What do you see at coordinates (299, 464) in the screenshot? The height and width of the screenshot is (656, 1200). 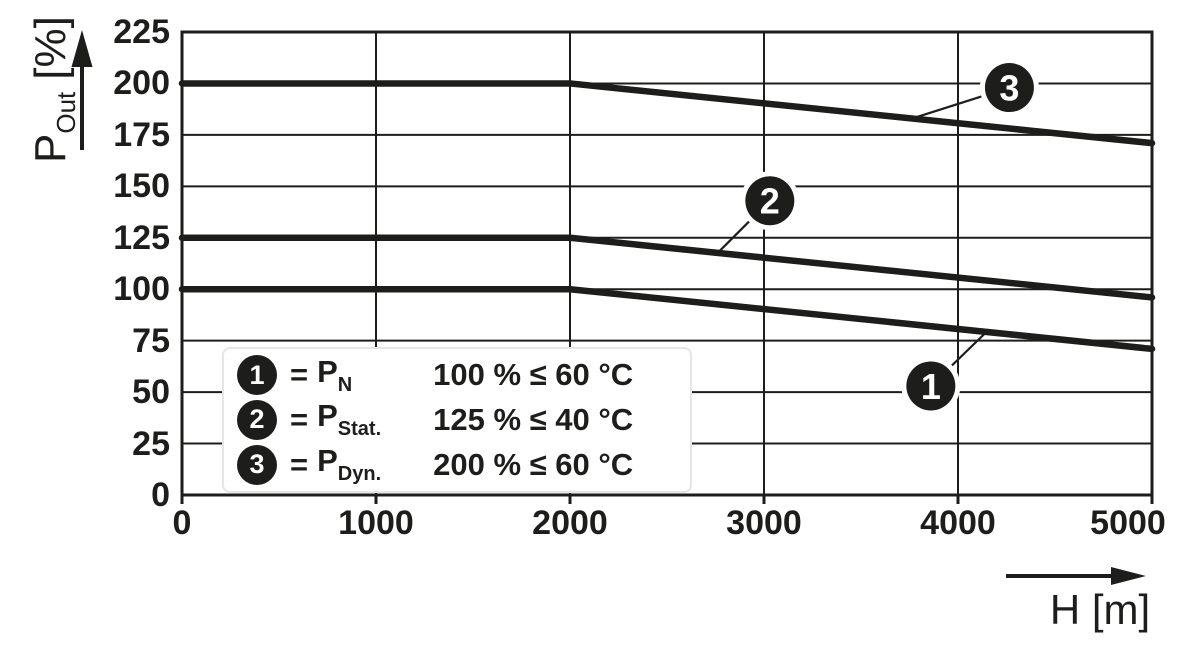 I see `legend-equals-3: =` at bounding box center [299, 464].